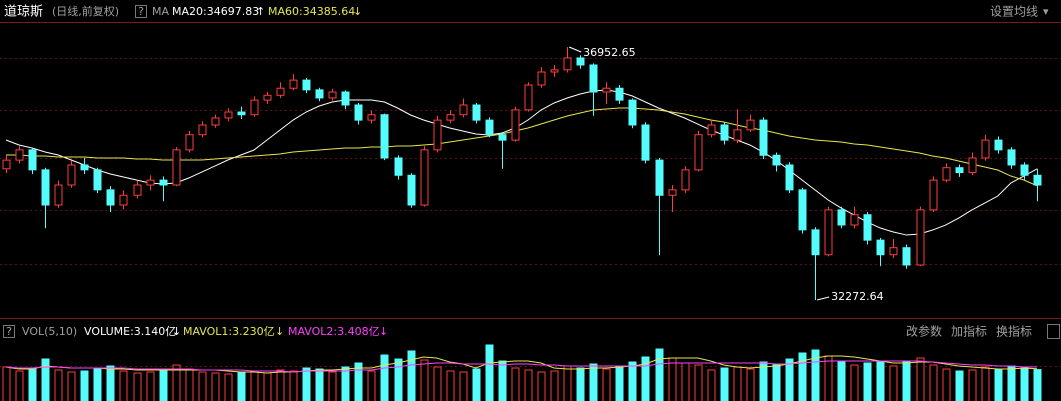 Image resolution: width=1061 pixels, height=401 pixels. I want to click on panel-button: 改参数, so click(924, 331).